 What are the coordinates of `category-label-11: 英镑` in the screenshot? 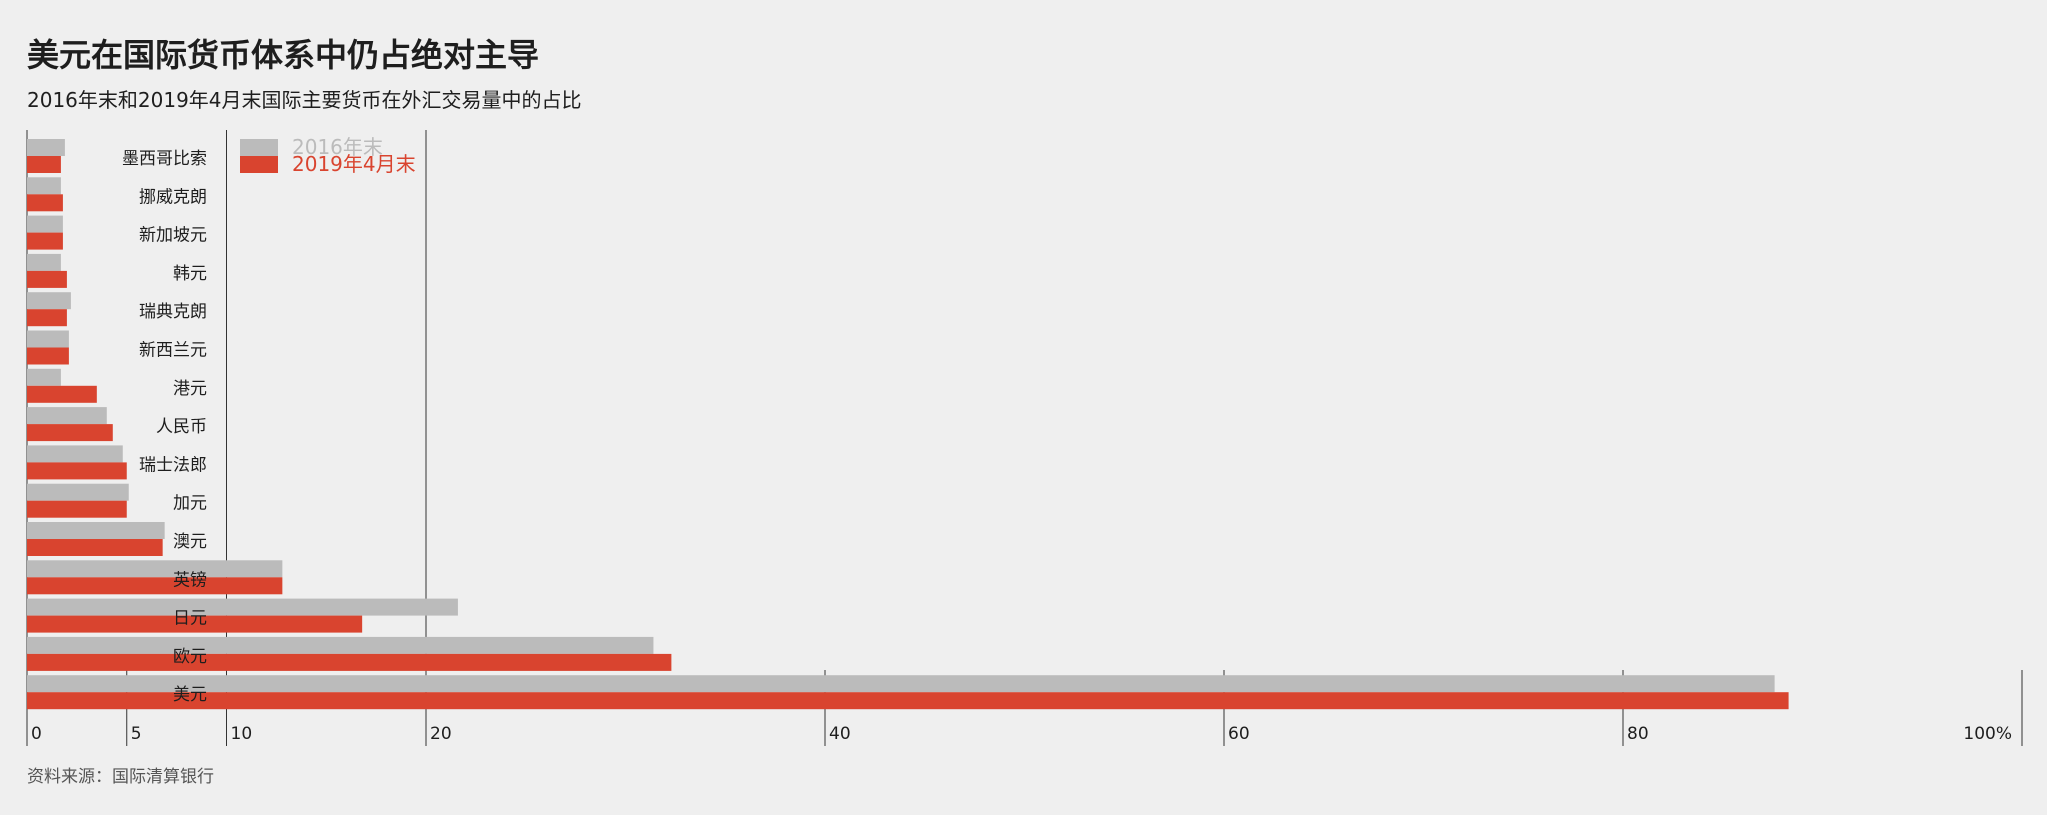 It's located at (190, 580).